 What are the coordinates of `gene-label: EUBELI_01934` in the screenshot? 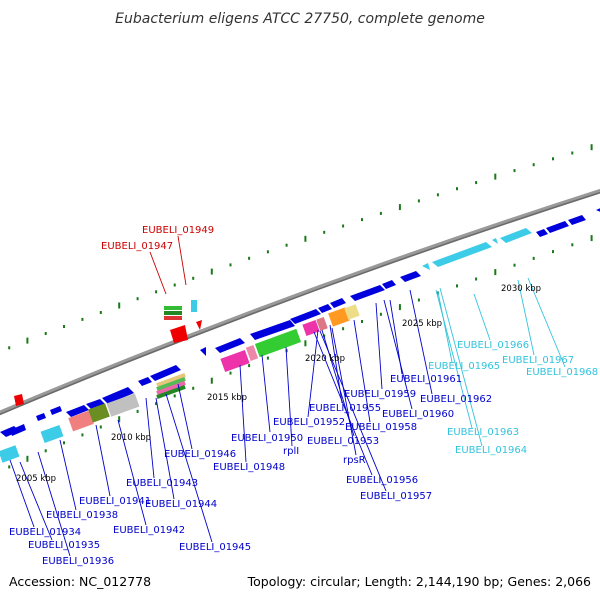 It's located at (45, 532).